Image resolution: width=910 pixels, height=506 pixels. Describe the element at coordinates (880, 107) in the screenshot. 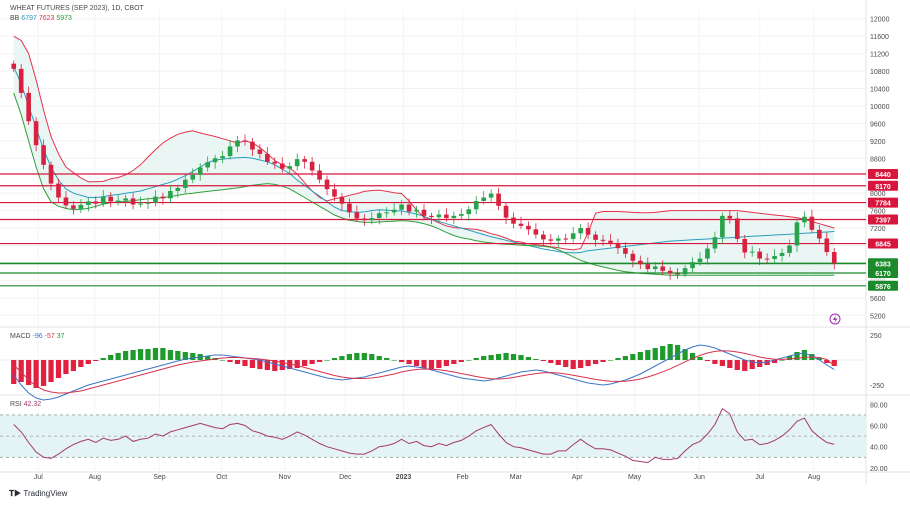

I see `price-tick-label: 10000` at that location.